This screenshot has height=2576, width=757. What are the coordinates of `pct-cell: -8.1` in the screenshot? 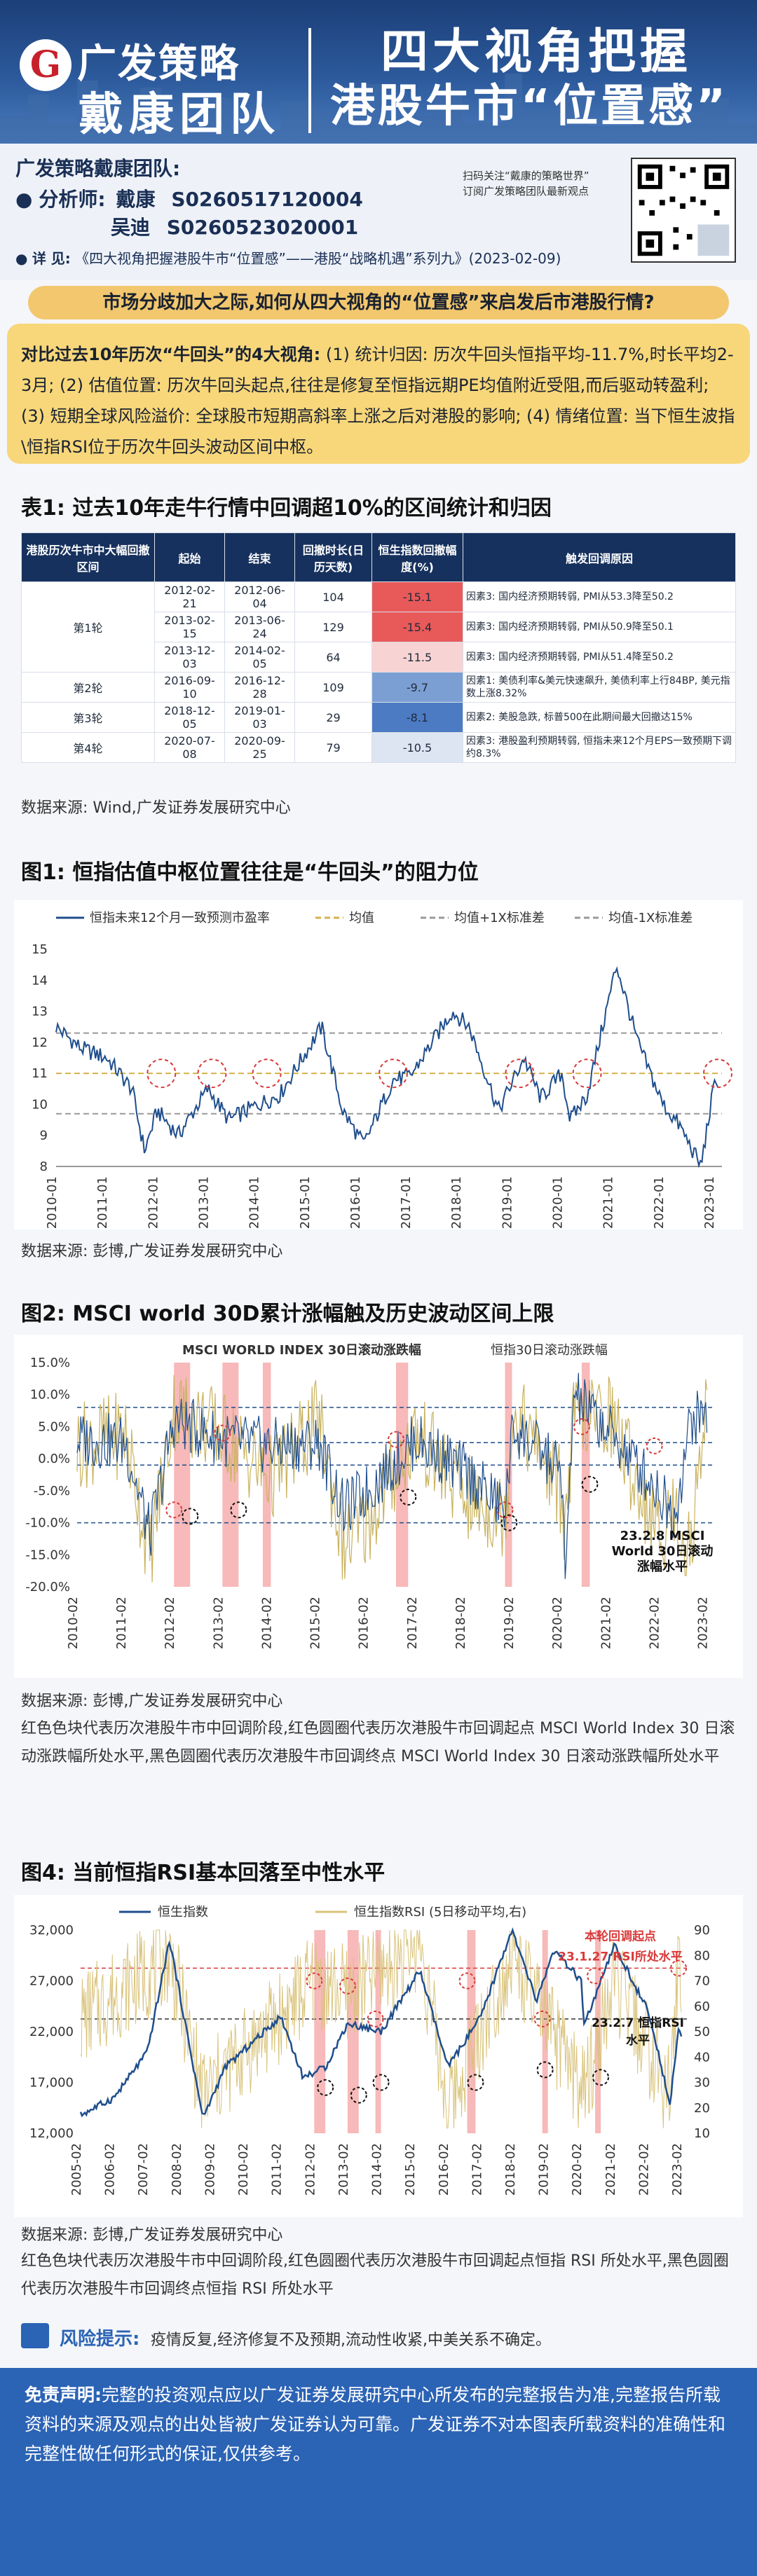 It's located at (417, 717).